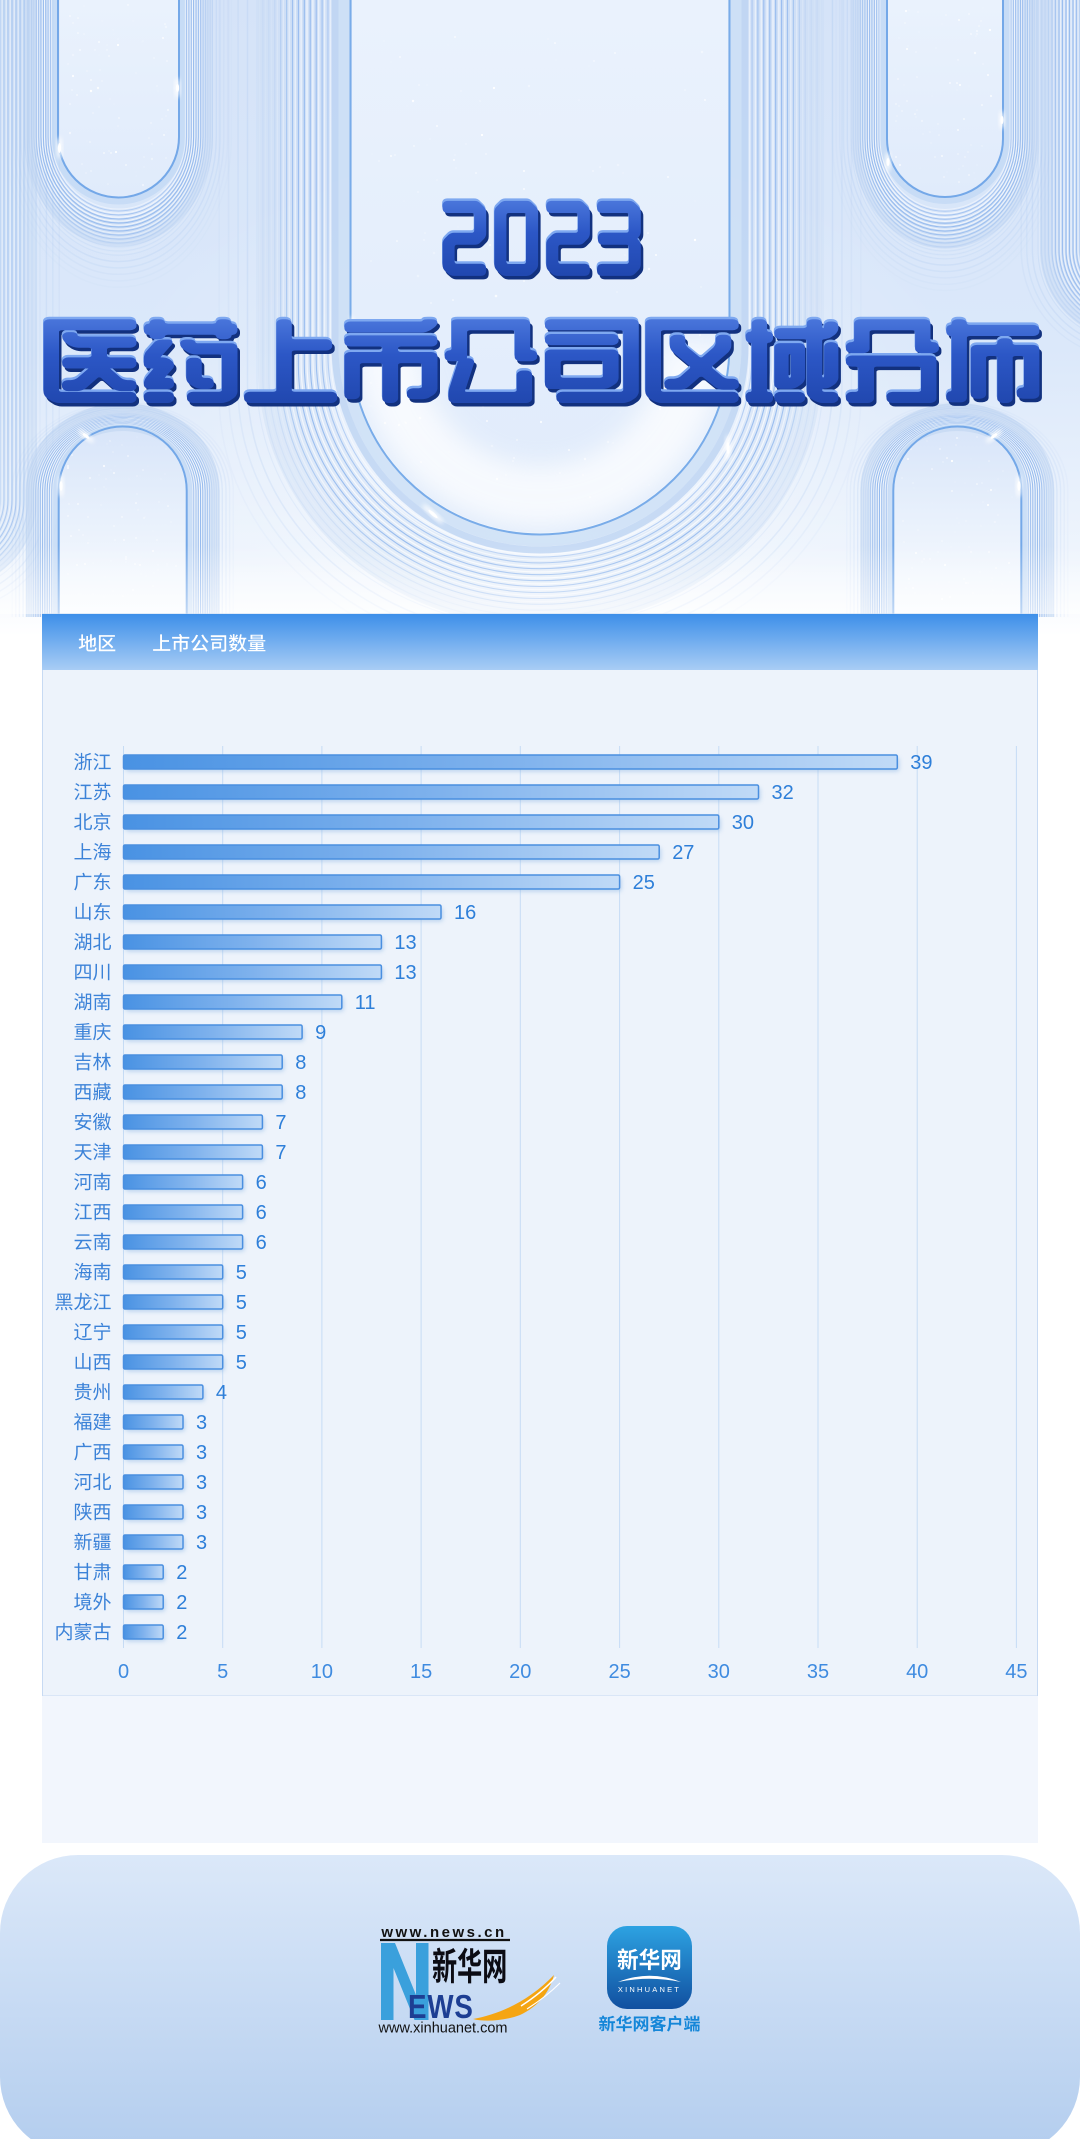 This screenshot has width=1080, height=2139. I want to click on svg-text: 39, so click(921, 763).